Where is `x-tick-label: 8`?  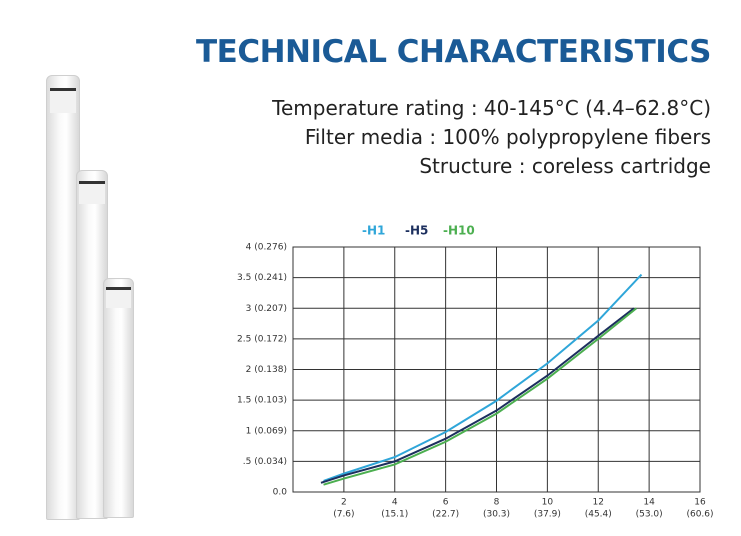
x-tick-label: 8 is located at coordinates (497, 503).